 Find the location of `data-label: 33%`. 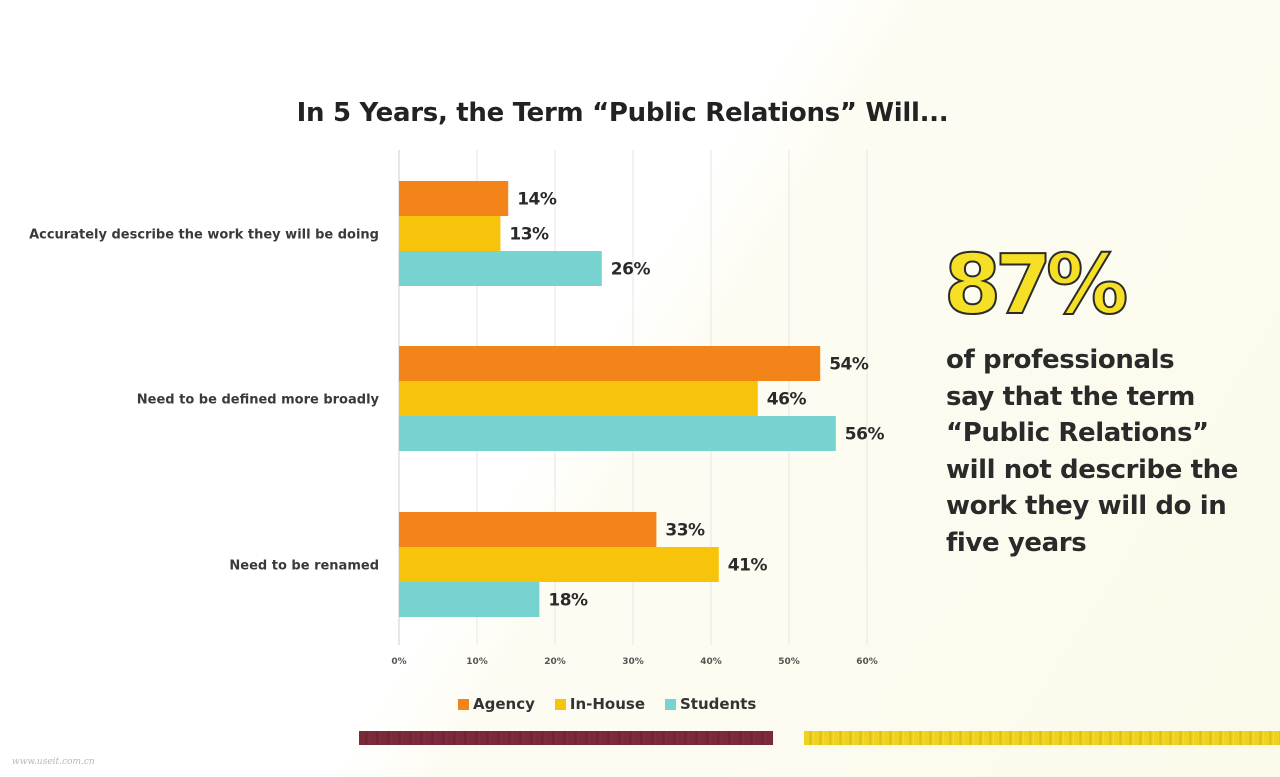

data-label: 33% is located at coordinates (685, 531).